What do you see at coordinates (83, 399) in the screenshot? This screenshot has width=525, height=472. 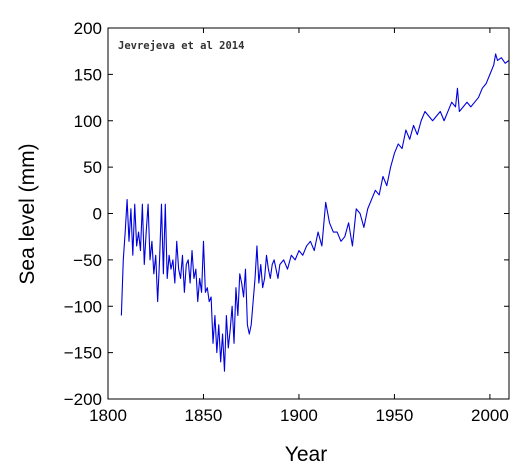 I see `y-tick-label: −200` at bounding box center [83, 399].